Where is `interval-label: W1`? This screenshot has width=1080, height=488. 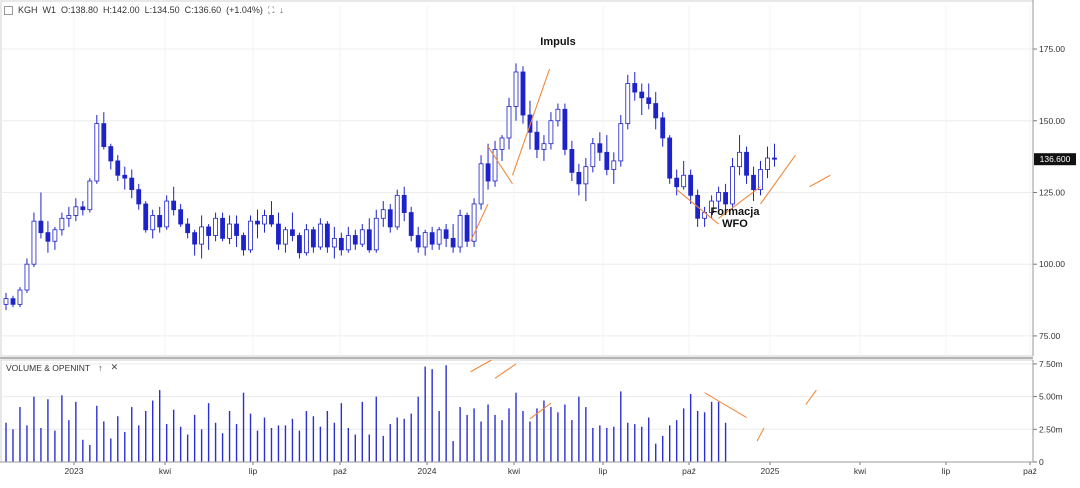 interval-label: W1 is located at coordinates (50, 10).